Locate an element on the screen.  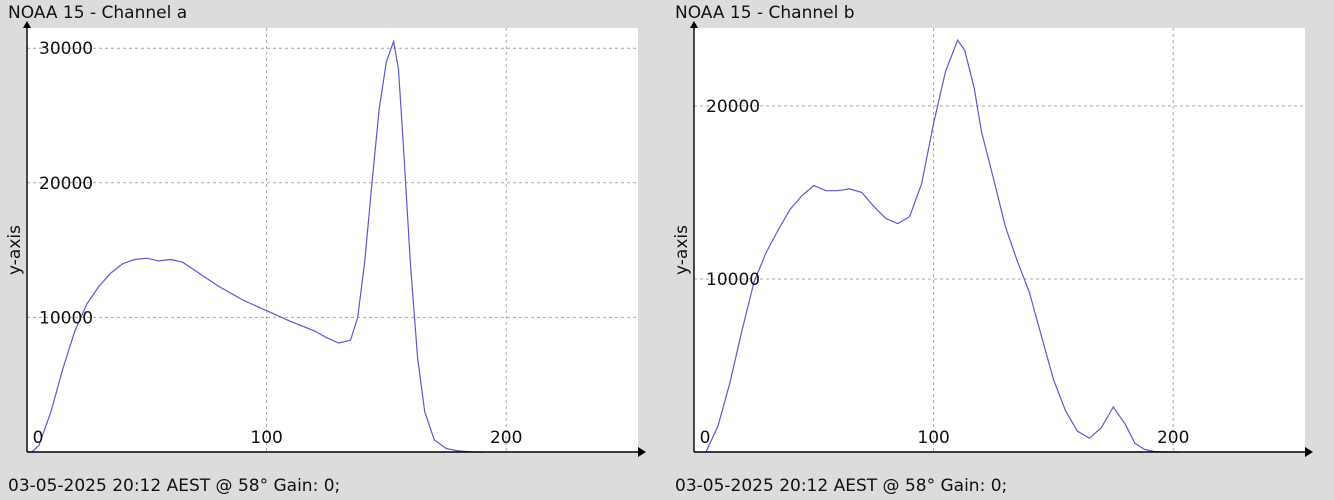
y-tick-label: 30000 is located at coordinates (66, 49).